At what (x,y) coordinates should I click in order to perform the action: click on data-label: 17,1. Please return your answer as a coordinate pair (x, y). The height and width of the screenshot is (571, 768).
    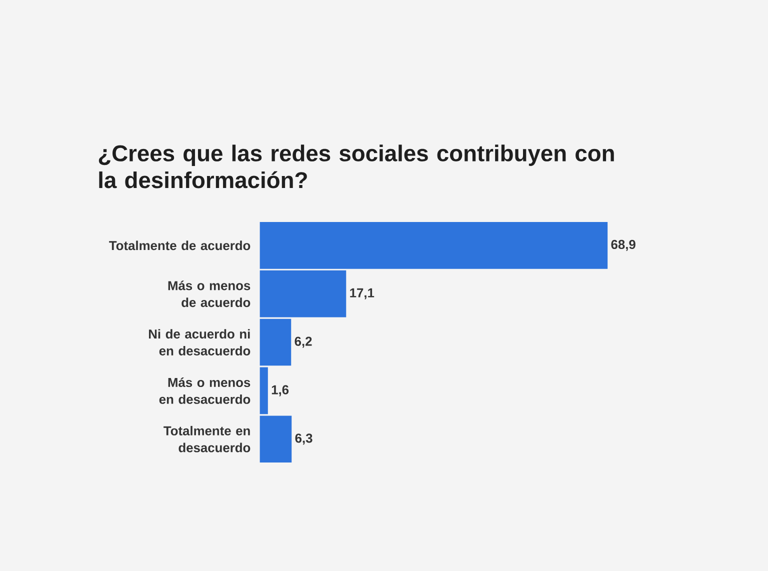
    Looking at the image, I should click on (362, 294).